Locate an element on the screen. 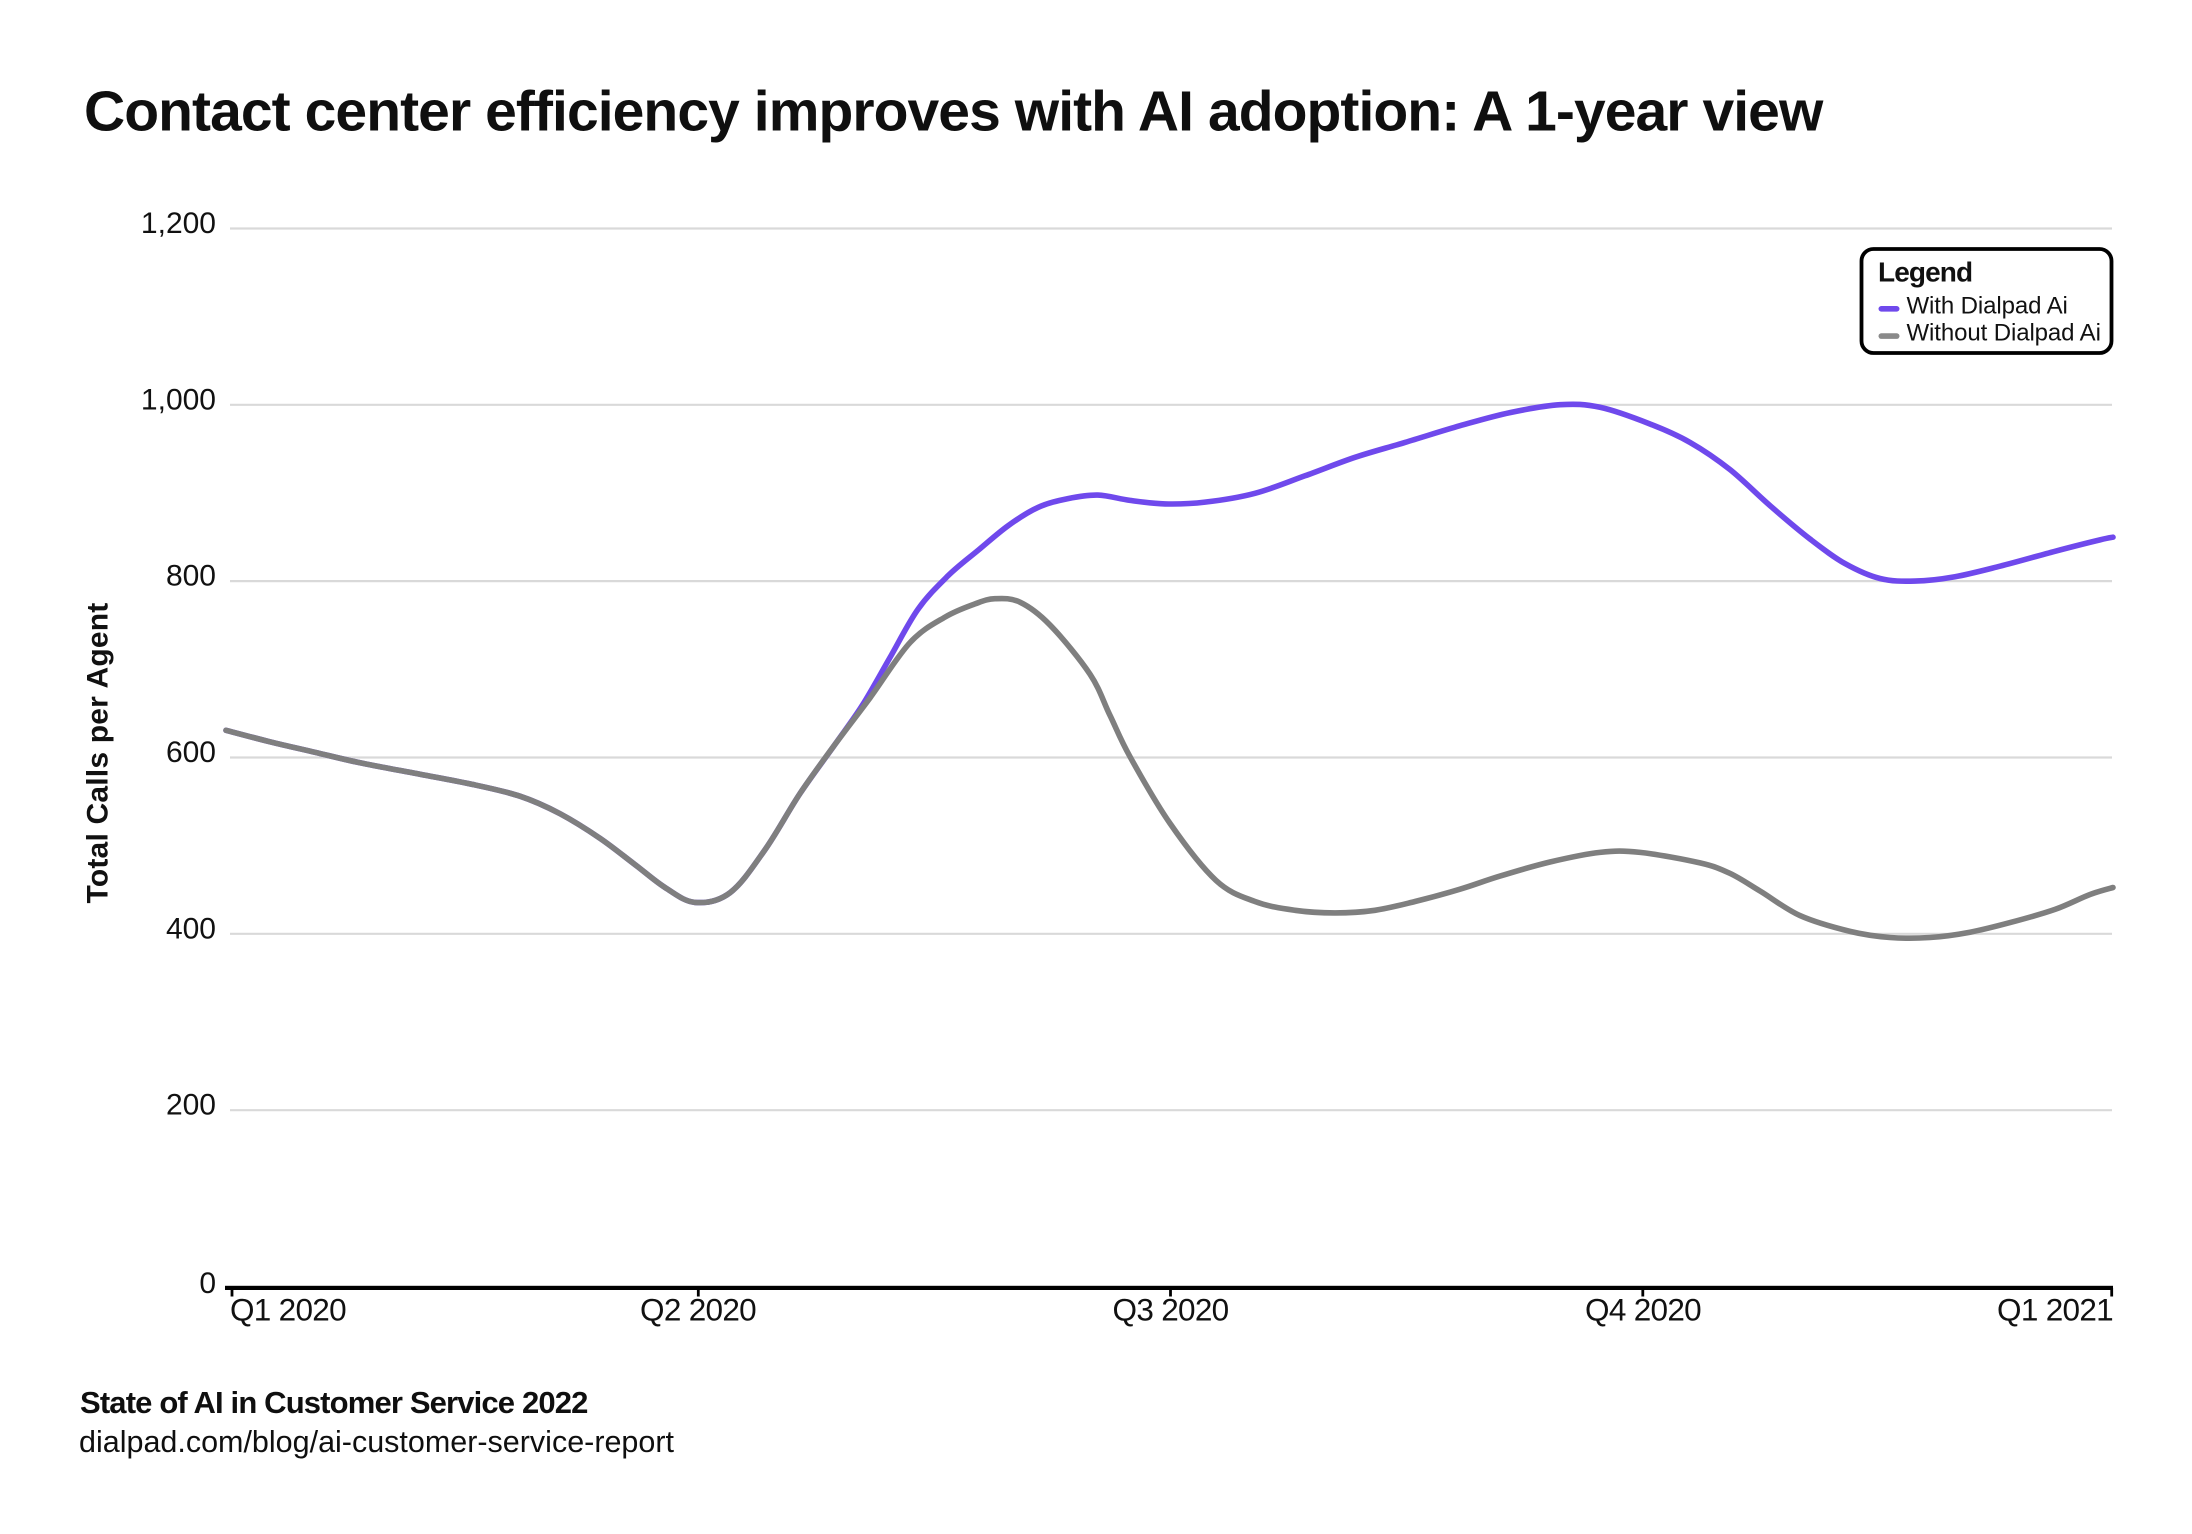 The height and width of the screenshot is (1534, 2192). svg-text: Legend is located at coordinates (1925, 272).